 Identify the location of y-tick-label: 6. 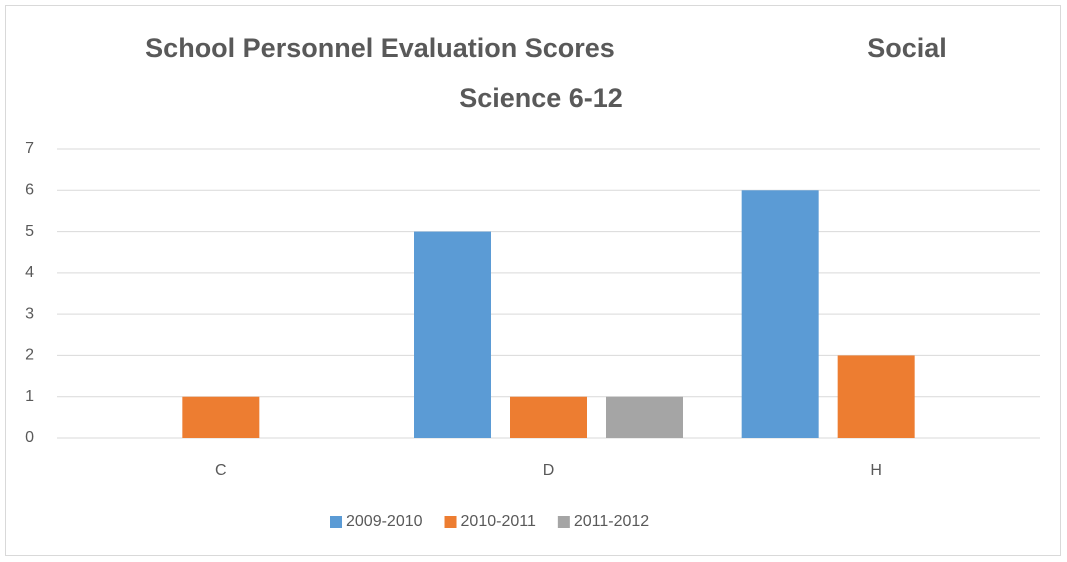
(29, 190).